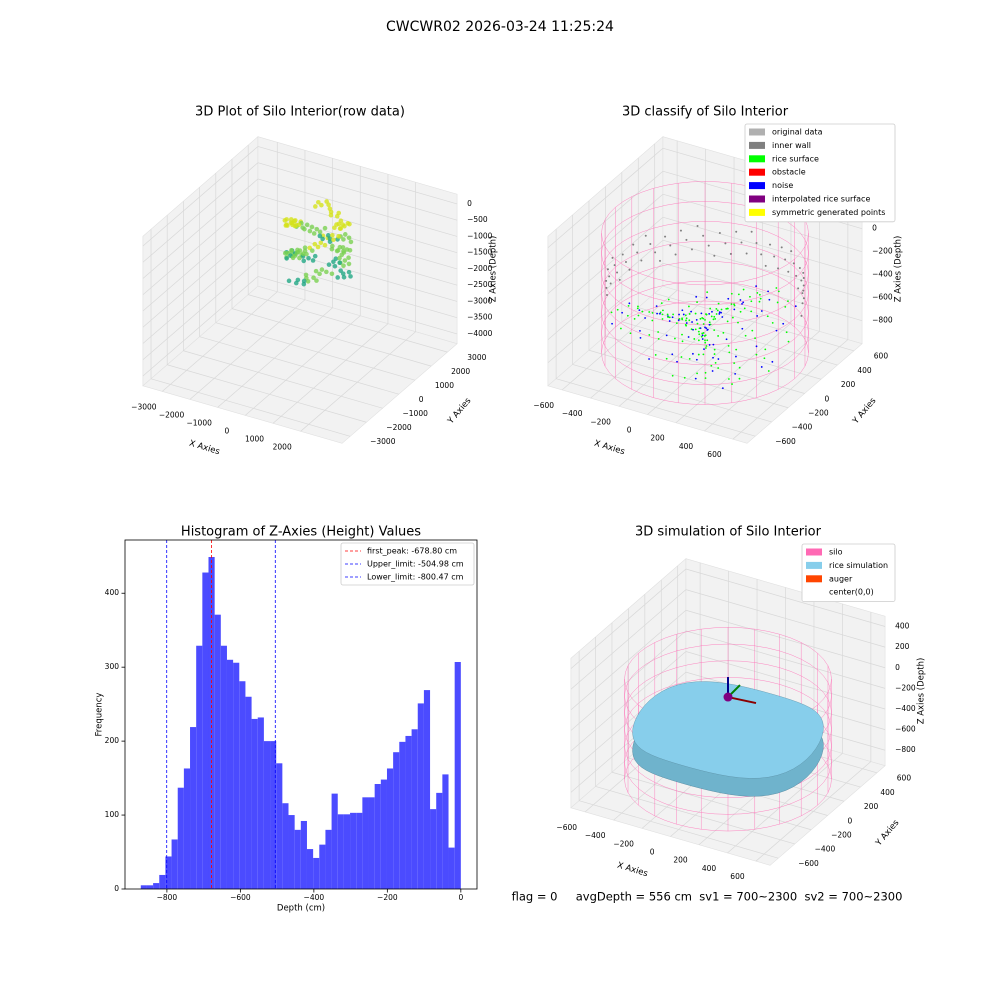 The height and width of the screenshot is (1004, 1000). Describe the element at coordinates (848, 572) in the screenshot. I see `legend-box` at that location.